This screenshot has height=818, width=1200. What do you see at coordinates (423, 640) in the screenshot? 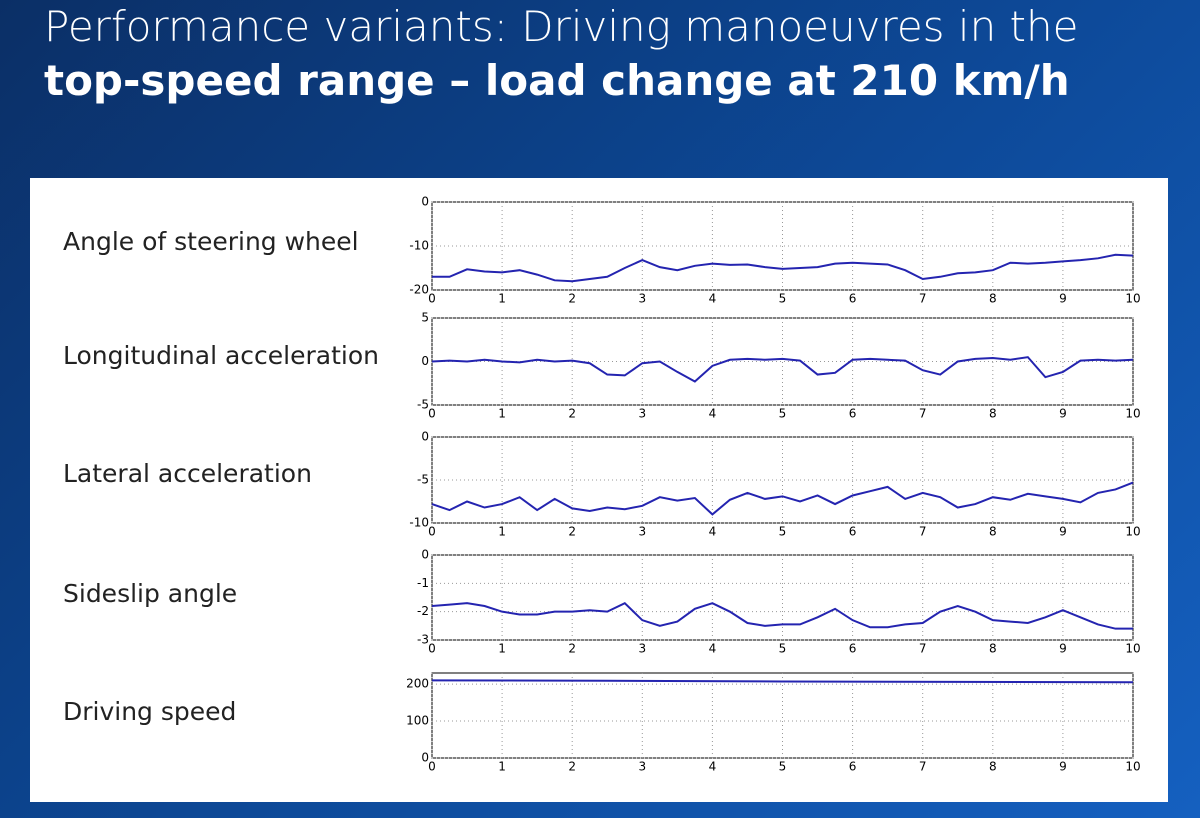
I see `y-tick-label: -3` at bounding box center [423, 640].